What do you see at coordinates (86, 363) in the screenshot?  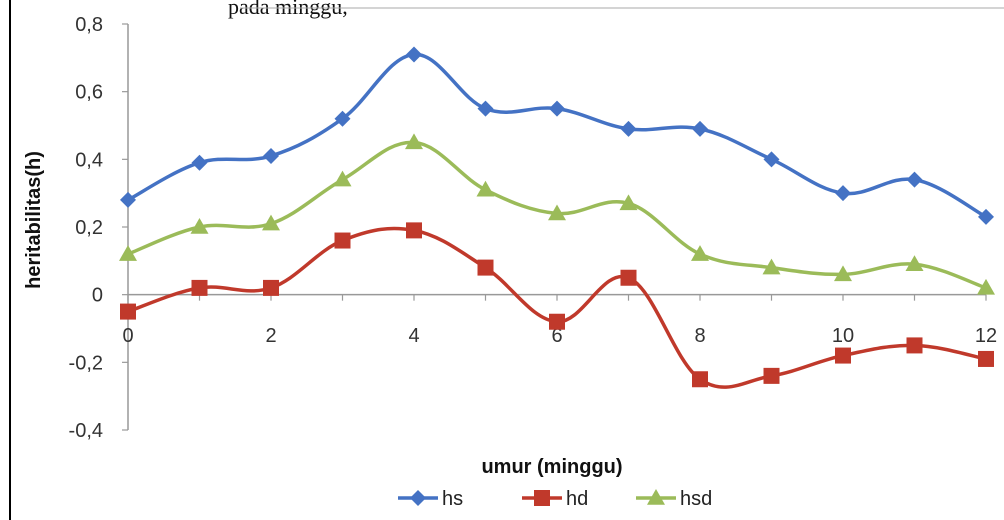 I see `y-tick-label: -0,2` at bounding box center [86, 363].